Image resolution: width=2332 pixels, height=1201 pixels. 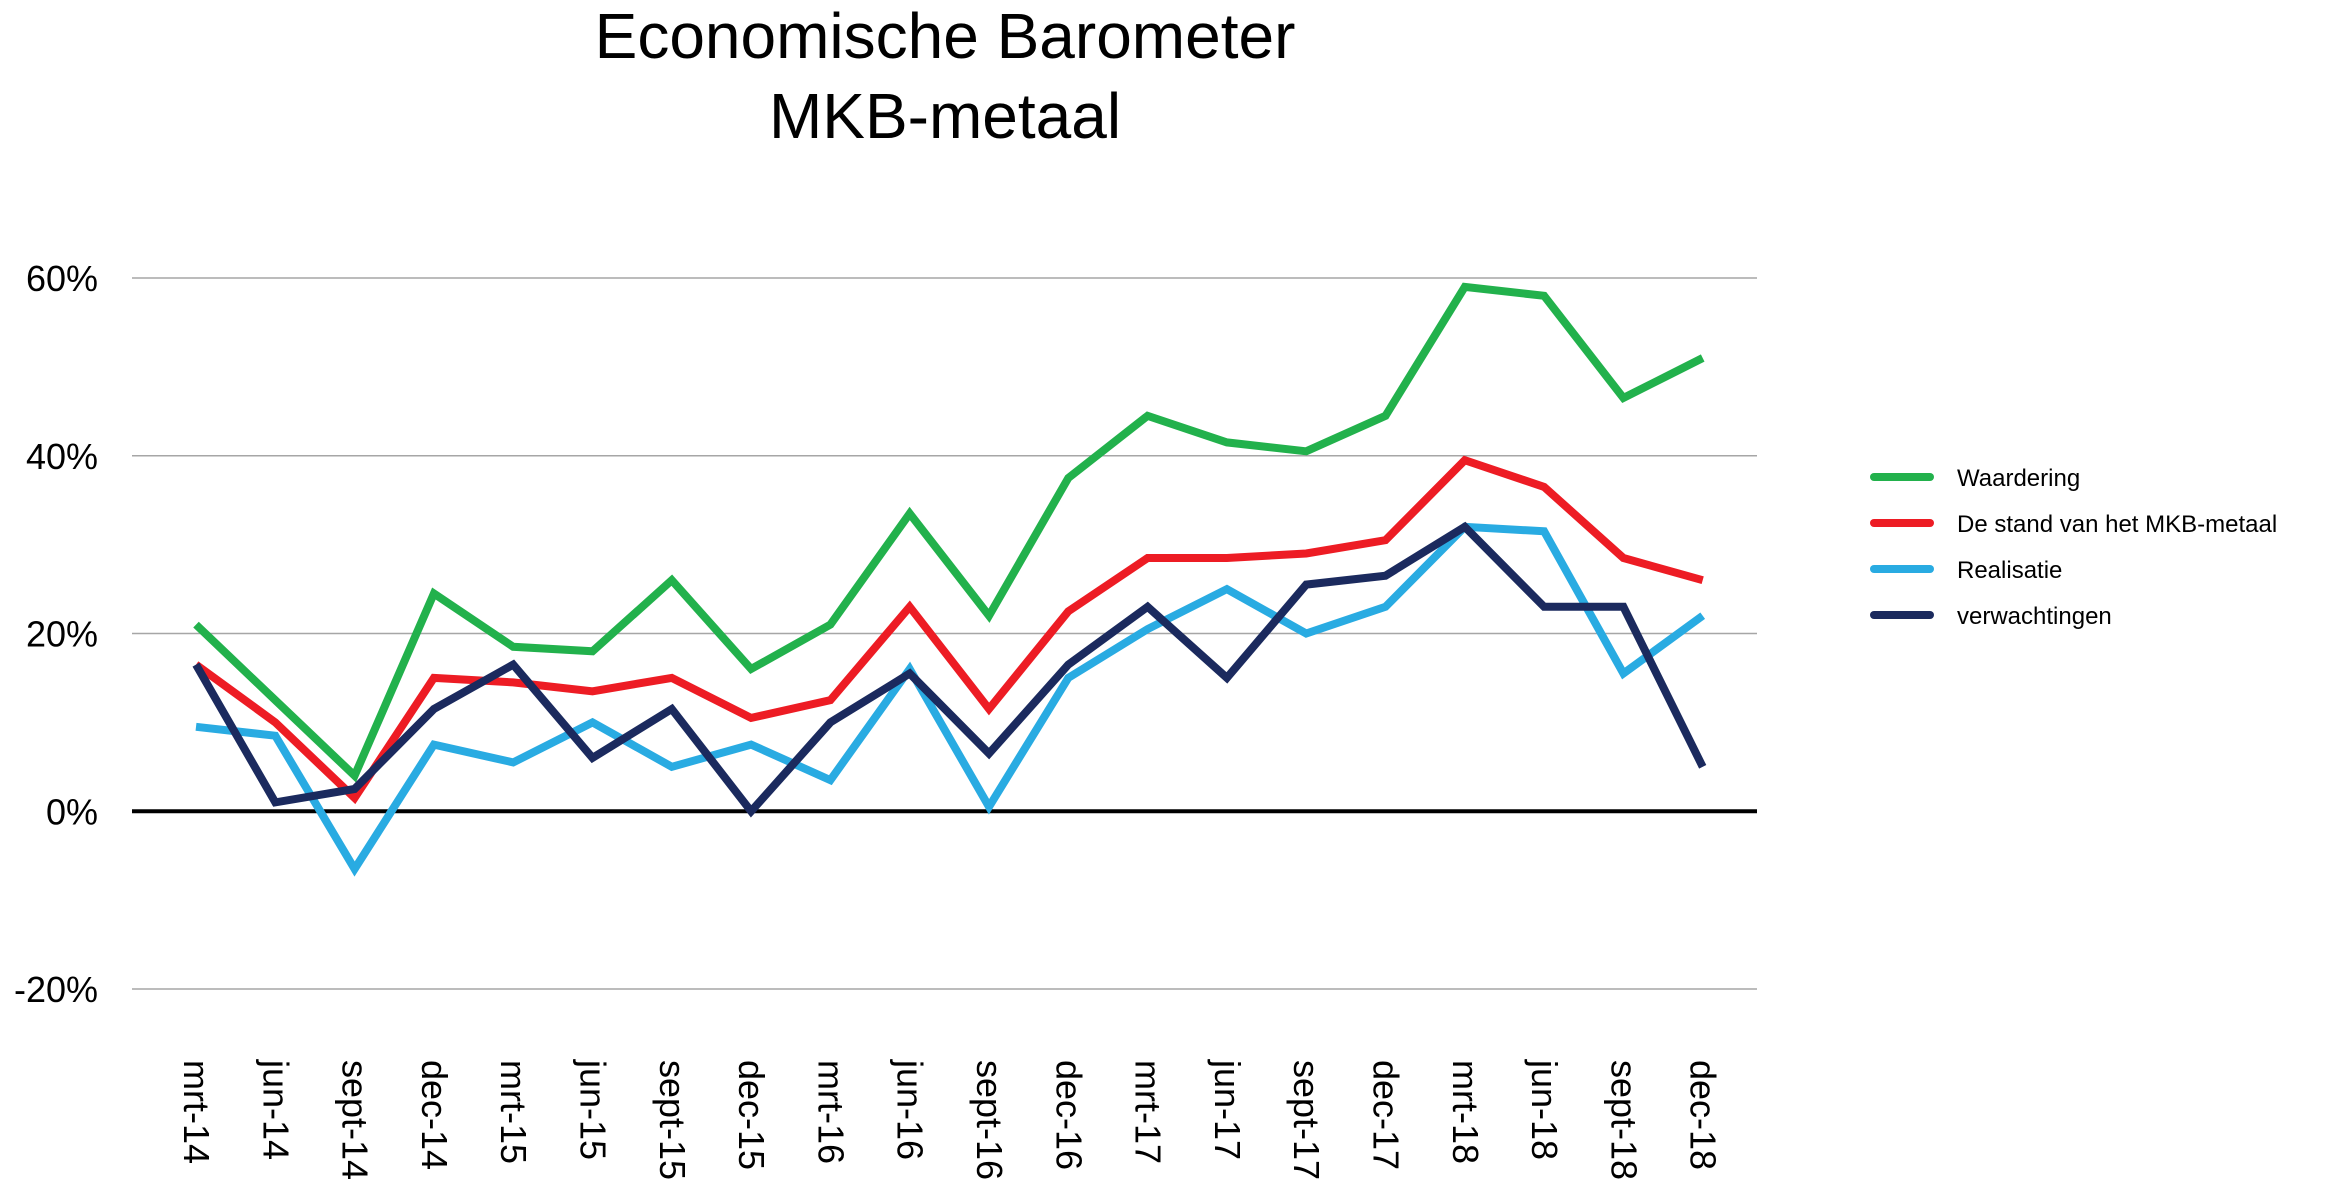 I want to click on x-tick-label: mrt-17, so click(x=1148, y=1112).